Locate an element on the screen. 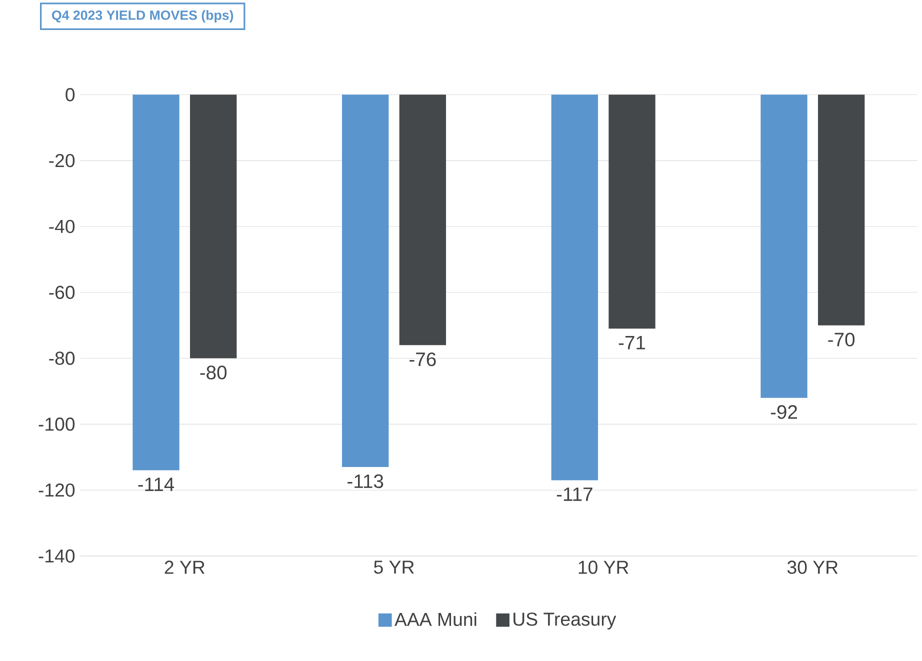  legend-label: US Treasury is located at coordinates (565, 621).